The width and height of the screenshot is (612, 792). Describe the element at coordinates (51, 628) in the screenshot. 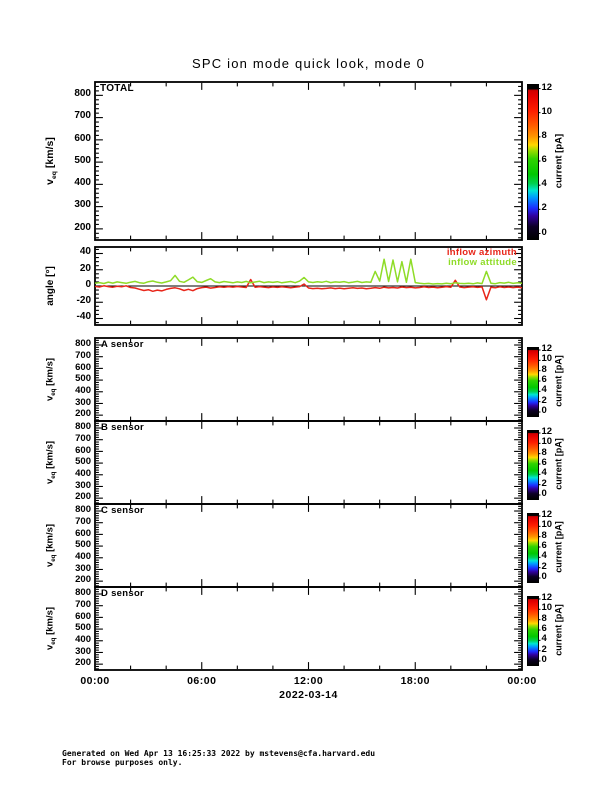

I see `y-axis-label-d: veq [km/s]` at that location.